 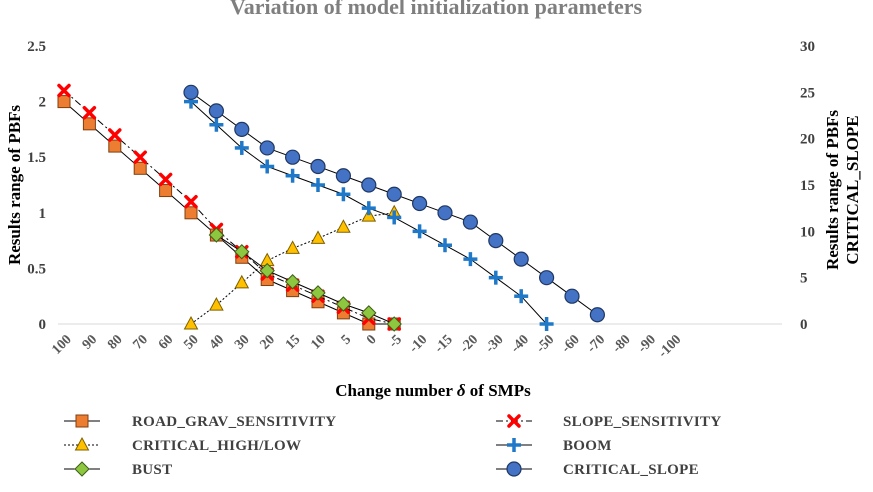 What do you see at coordinates (571, 344) in the screenshot?
I see `x-tick-label: -60` at bounding box center [571, 344].